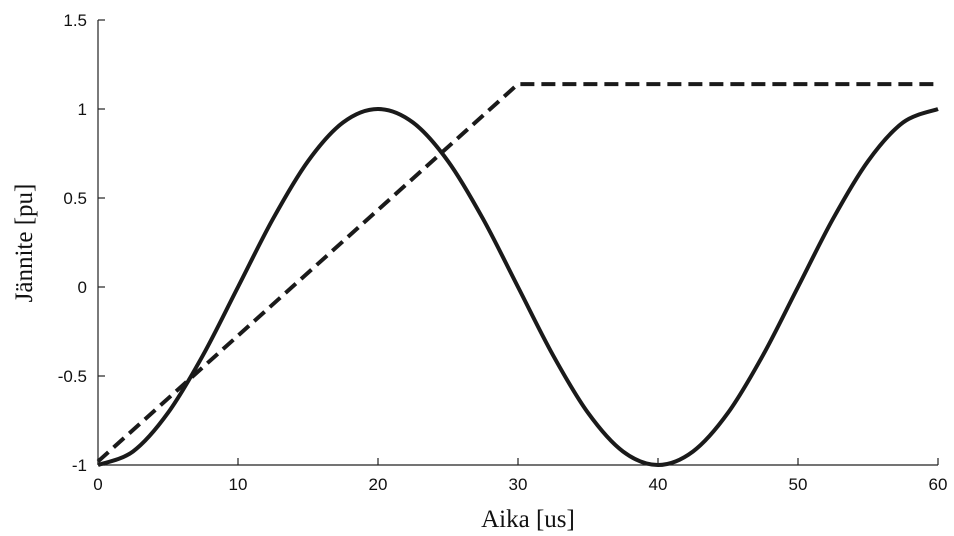 The height and width of the screenshot is (536, 954). Describe the element at coordinates (75, 198) in the screenshot. I see `y-tick-label: 0.5` at that location.